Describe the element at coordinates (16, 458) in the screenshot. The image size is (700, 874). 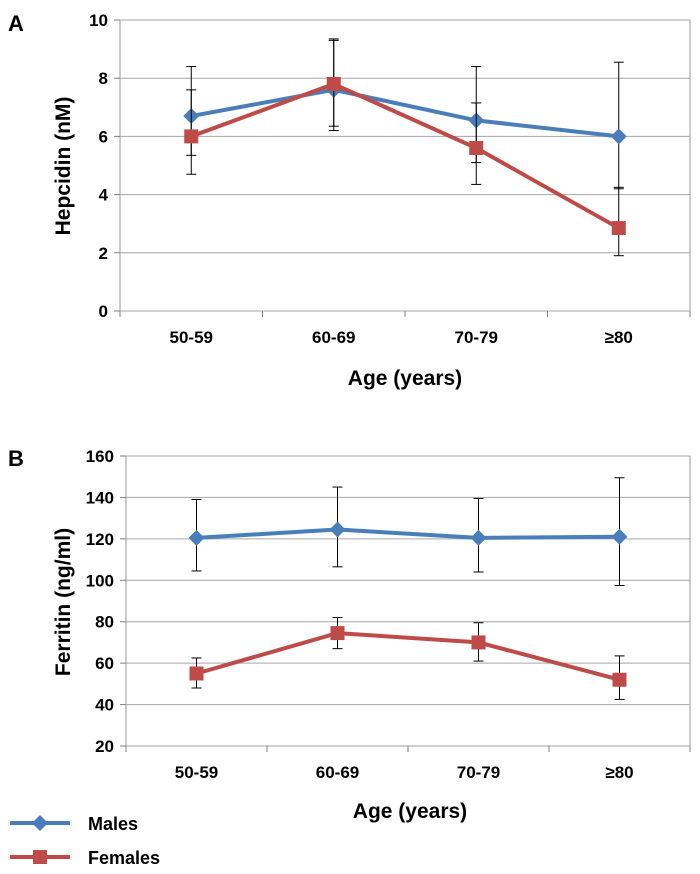
I see `panel-b-label: B` at that location.